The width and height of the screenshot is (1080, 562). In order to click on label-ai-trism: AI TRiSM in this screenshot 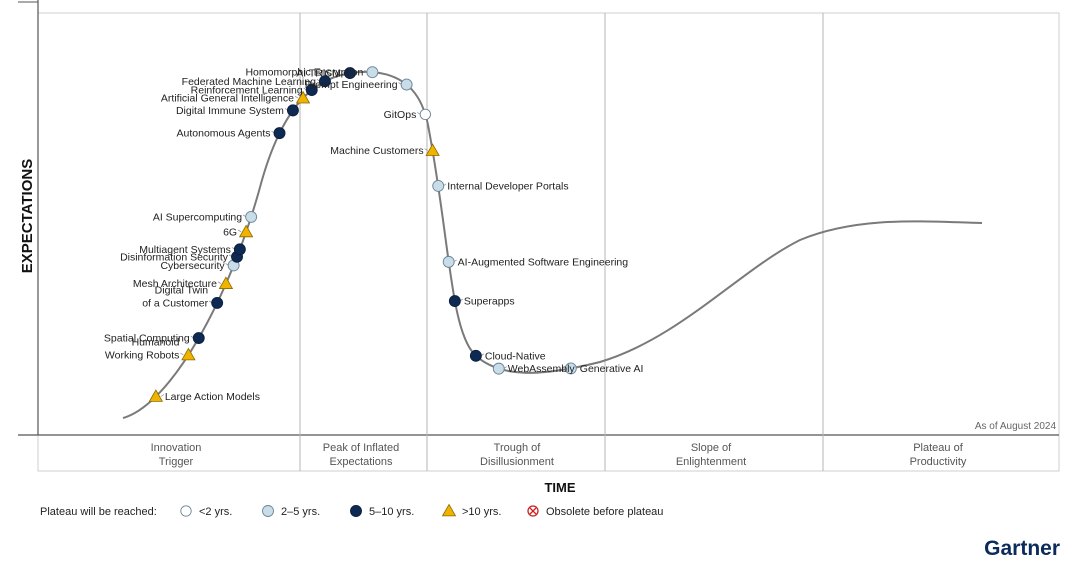, I will do `click(318, 74)`.